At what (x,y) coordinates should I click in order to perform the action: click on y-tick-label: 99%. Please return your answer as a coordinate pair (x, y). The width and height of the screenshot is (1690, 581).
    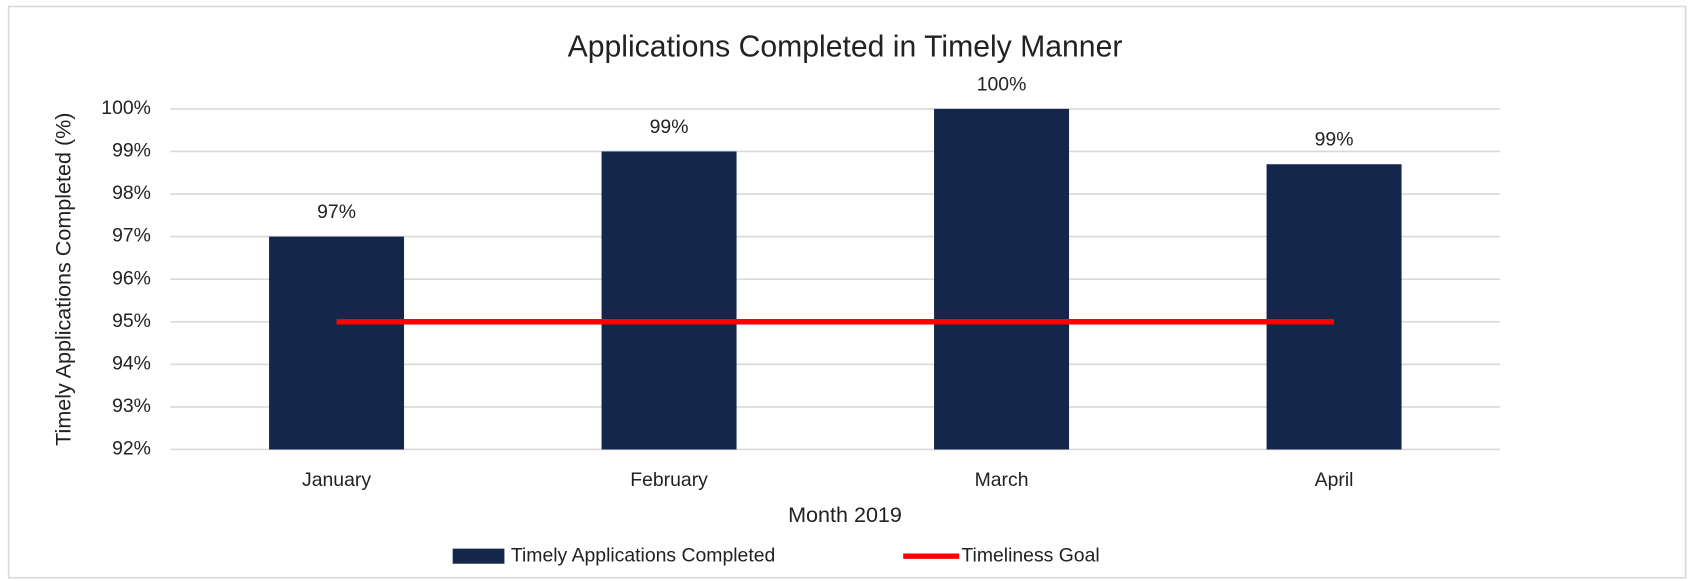
    Looking at the image, I should click on (131, 151).